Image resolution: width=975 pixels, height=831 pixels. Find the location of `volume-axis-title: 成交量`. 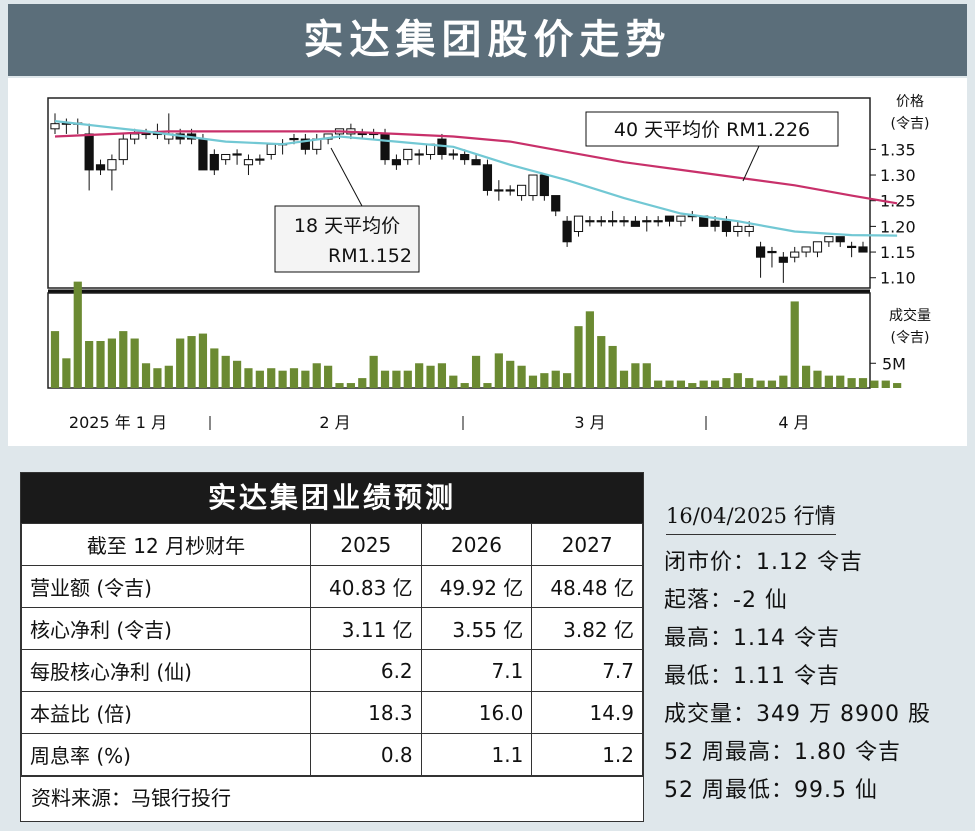

volume-axis-title: 成交量 is located at coordinates (910, 315).